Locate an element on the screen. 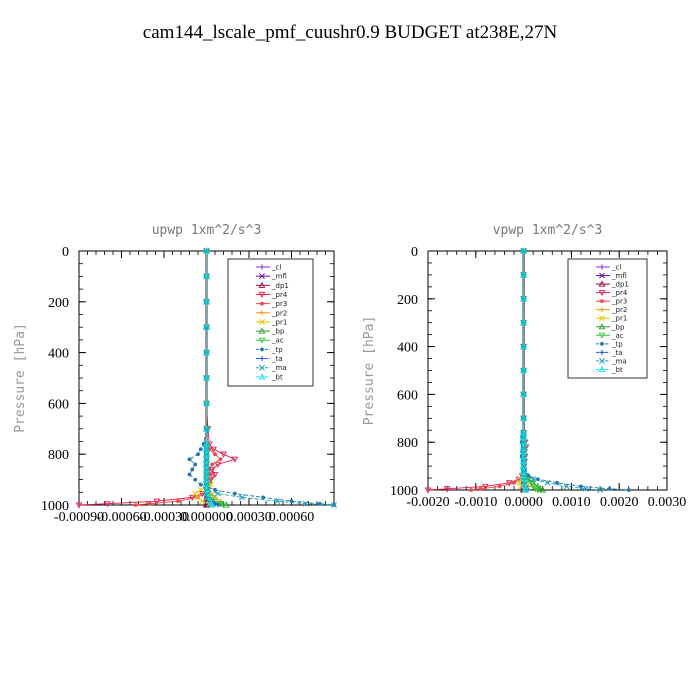  legend-label: _pr1 is located at coordinates (279, 322).